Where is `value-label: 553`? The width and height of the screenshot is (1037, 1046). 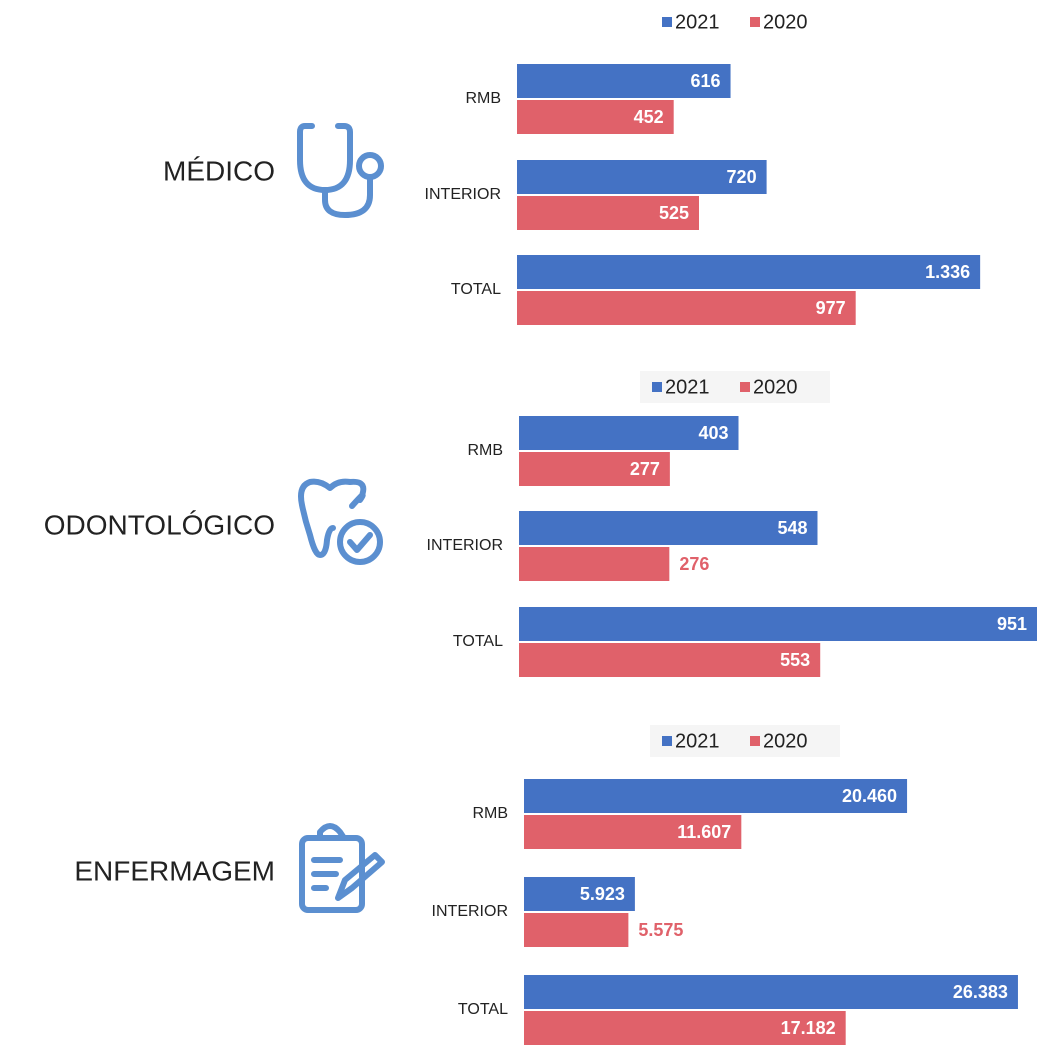
value-label: 553 is located at coordinates (795, 660).